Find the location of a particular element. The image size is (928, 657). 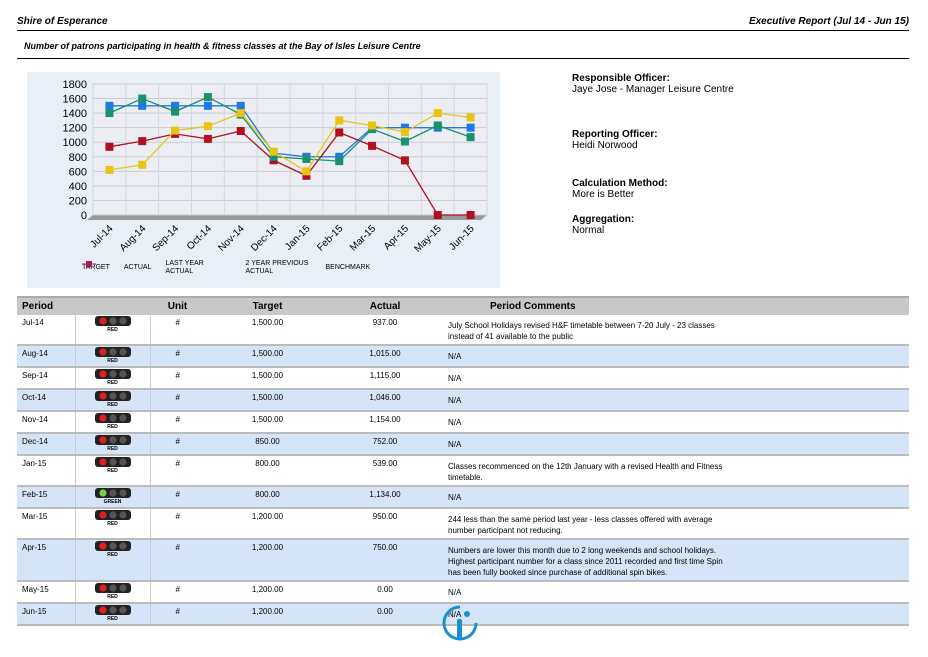

info-label: Aggregation: is located at coordinates (603, 219).